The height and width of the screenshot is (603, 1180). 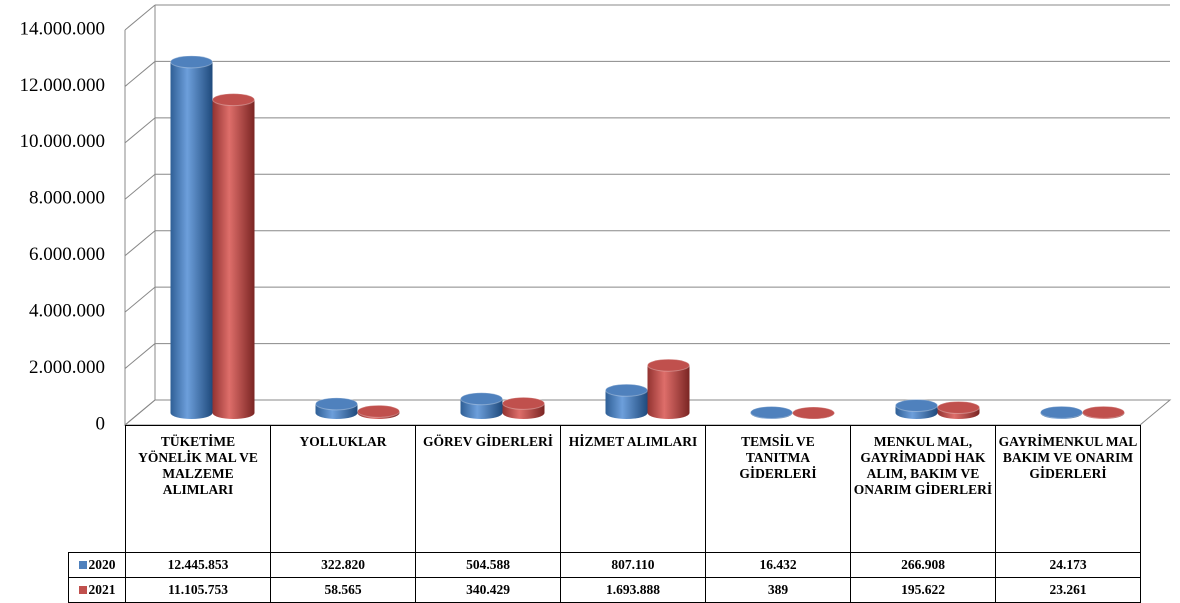 What do you see at coordinates (101, 423) in the screenshot?
I see `y-tick-label: 0` at bounding box center [101, 423].